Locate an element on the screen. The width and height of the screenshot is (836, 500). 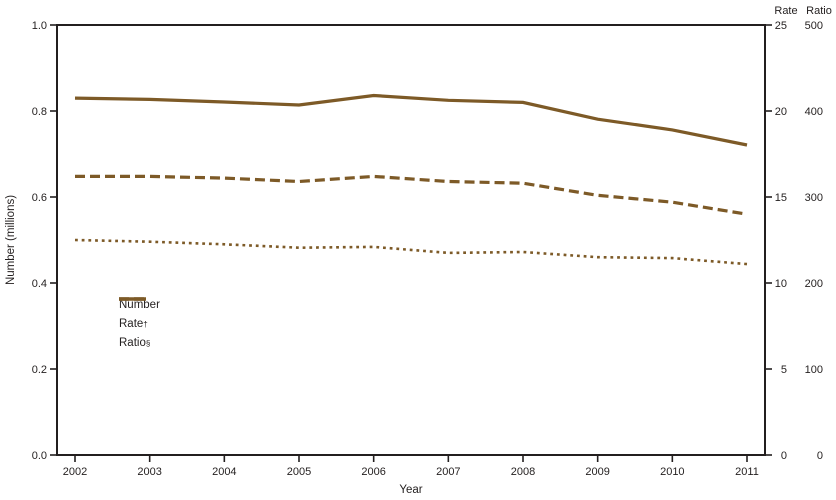
svg-text: 2009 is located at coordinates (597, 472).